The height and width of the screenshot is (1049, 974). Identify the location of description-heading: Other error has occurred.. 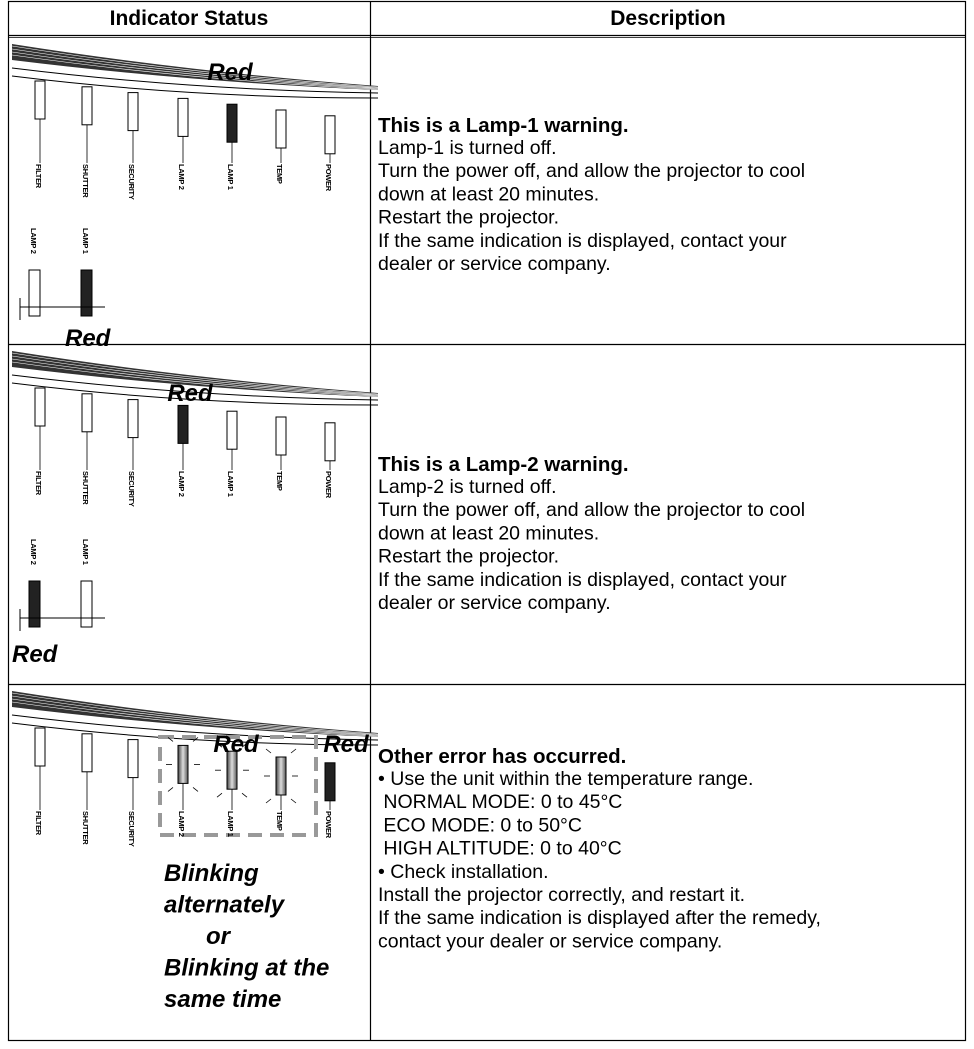
(502, 756).